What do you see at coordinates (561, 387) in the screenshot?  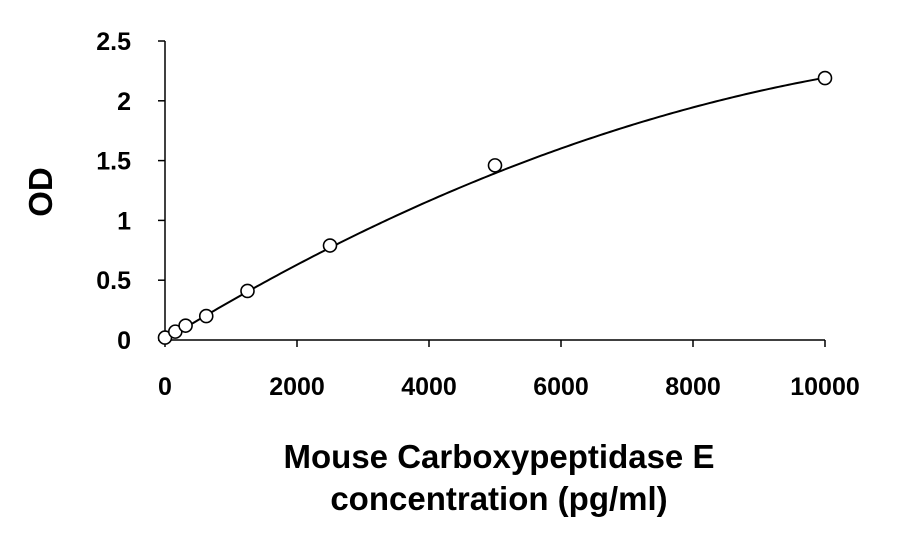 I see `x-tick-label: 6000` at bounding box center [561, 387].